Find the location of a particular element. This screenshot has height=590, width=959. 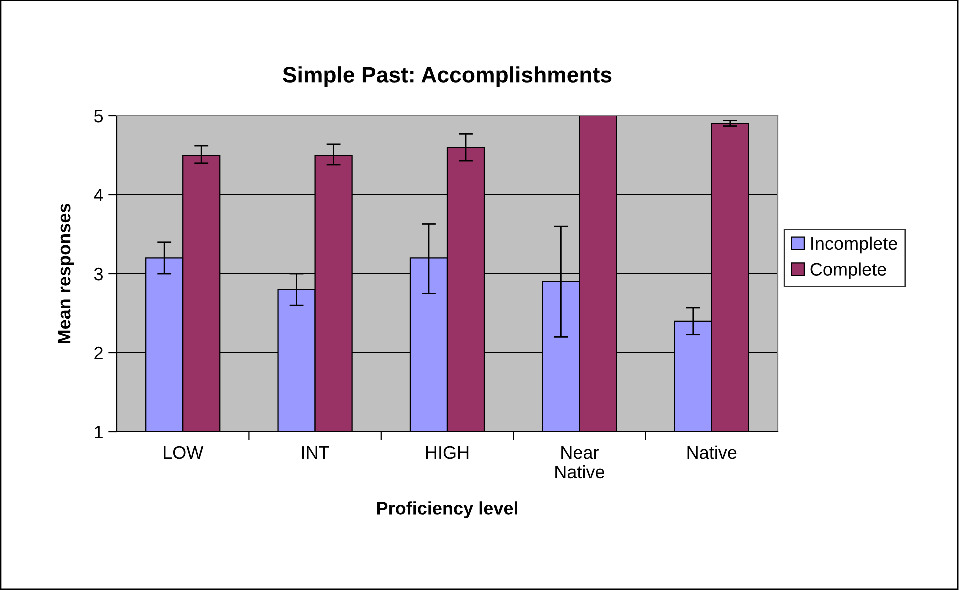

x-tick-label: Native is located at coordinates (712, 453).